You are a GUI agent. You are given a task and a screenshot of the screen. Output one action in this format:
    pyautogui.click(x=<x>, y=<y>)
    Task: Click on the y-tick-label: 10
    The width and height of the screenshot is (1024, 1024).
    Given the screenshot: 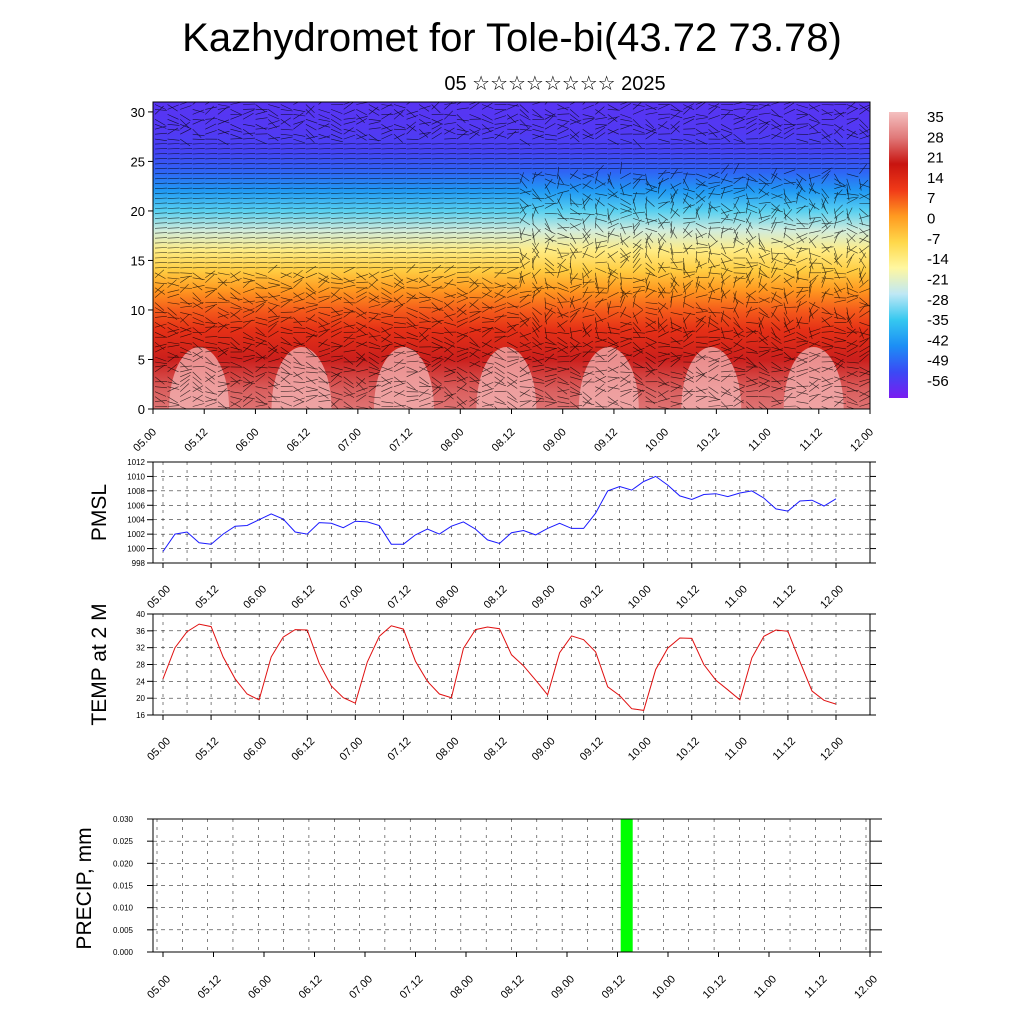 What is the action you would take?
    pyautogui.click(x=138, y=310)
    